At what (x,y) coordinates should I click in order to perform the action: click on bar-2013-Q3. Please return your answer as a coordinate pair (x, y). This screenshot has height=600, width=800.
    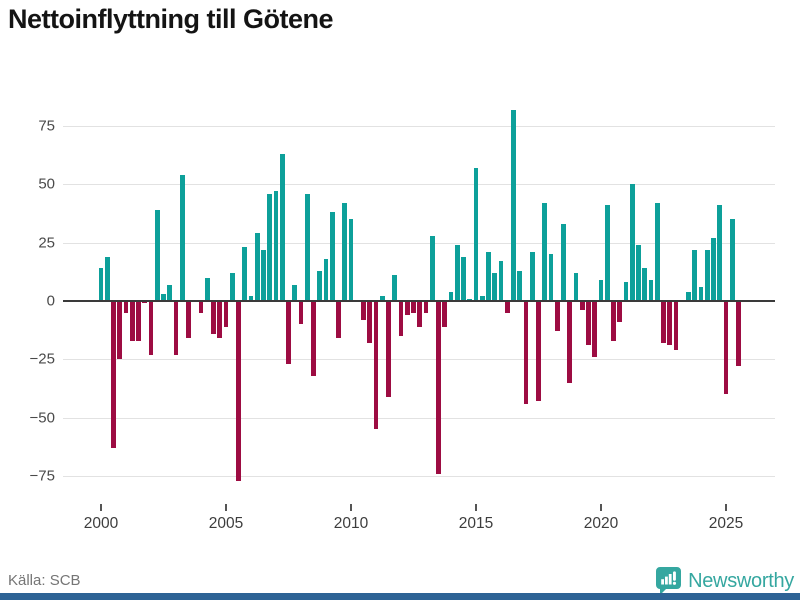
    Looking at the image, I should click on (438, 387).